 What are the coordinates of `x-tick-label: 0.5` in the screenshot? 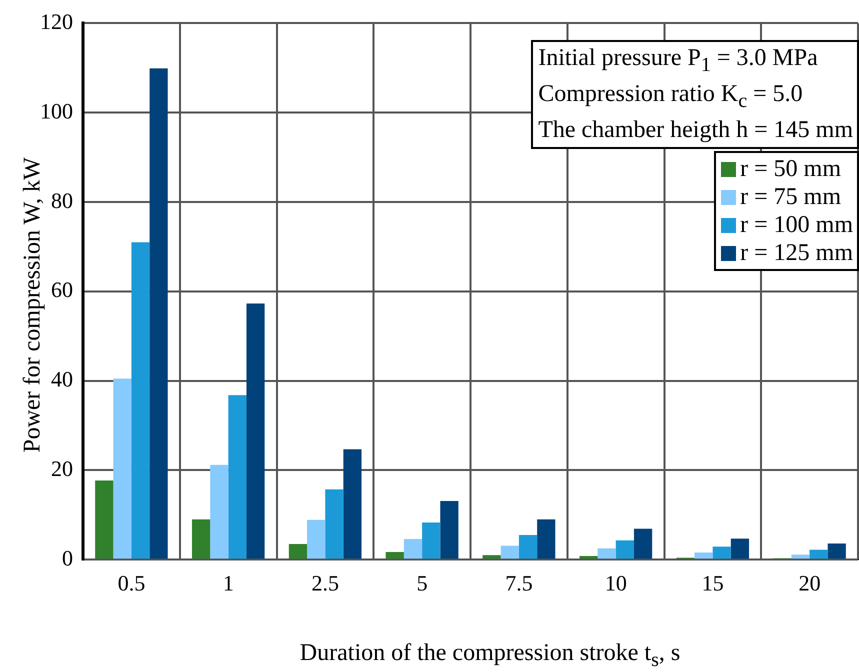 It's located at (132, 583).